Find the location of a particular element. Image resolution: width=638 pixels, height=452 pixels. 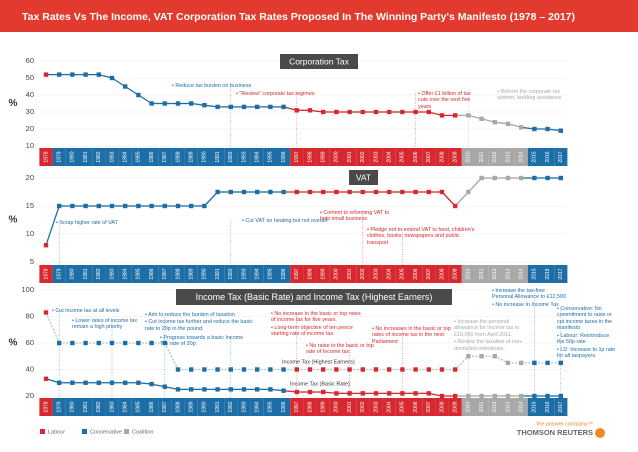

x-tick-label: 1993 is located at coordinates (244, 273).